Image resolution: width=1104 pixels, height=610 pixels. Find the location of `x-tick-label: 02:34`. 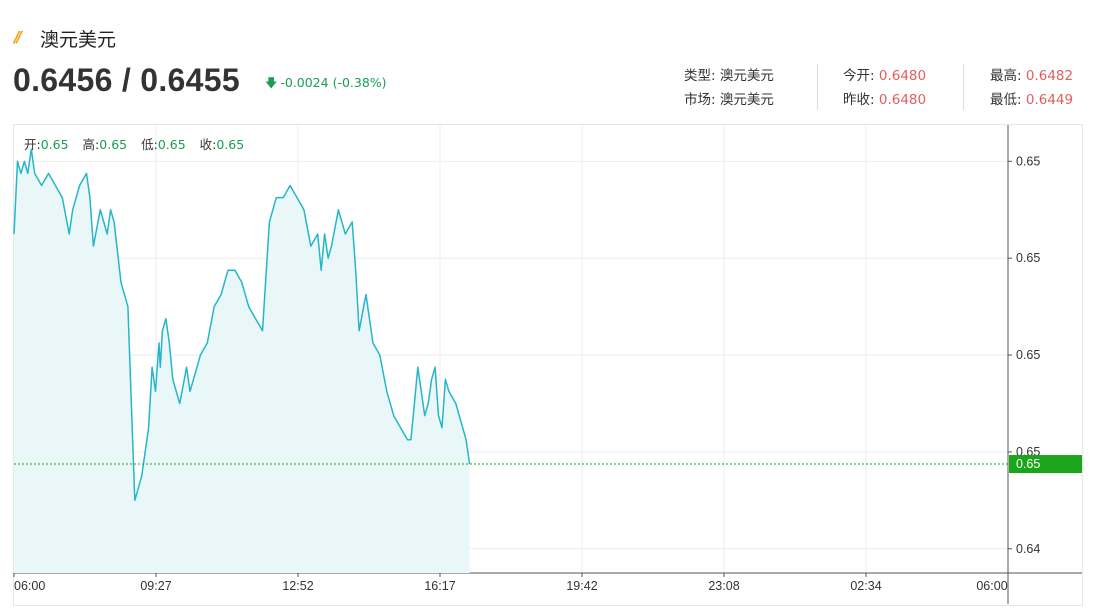

x-tick-label: 02:34 is located at coordinates (865, 586).